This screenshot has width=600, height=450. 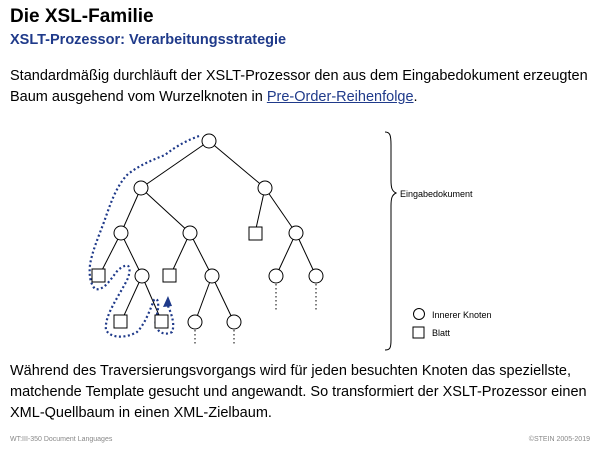 I want to click on slide-title: Die XSL-Familie, so click(x=82, y=16).